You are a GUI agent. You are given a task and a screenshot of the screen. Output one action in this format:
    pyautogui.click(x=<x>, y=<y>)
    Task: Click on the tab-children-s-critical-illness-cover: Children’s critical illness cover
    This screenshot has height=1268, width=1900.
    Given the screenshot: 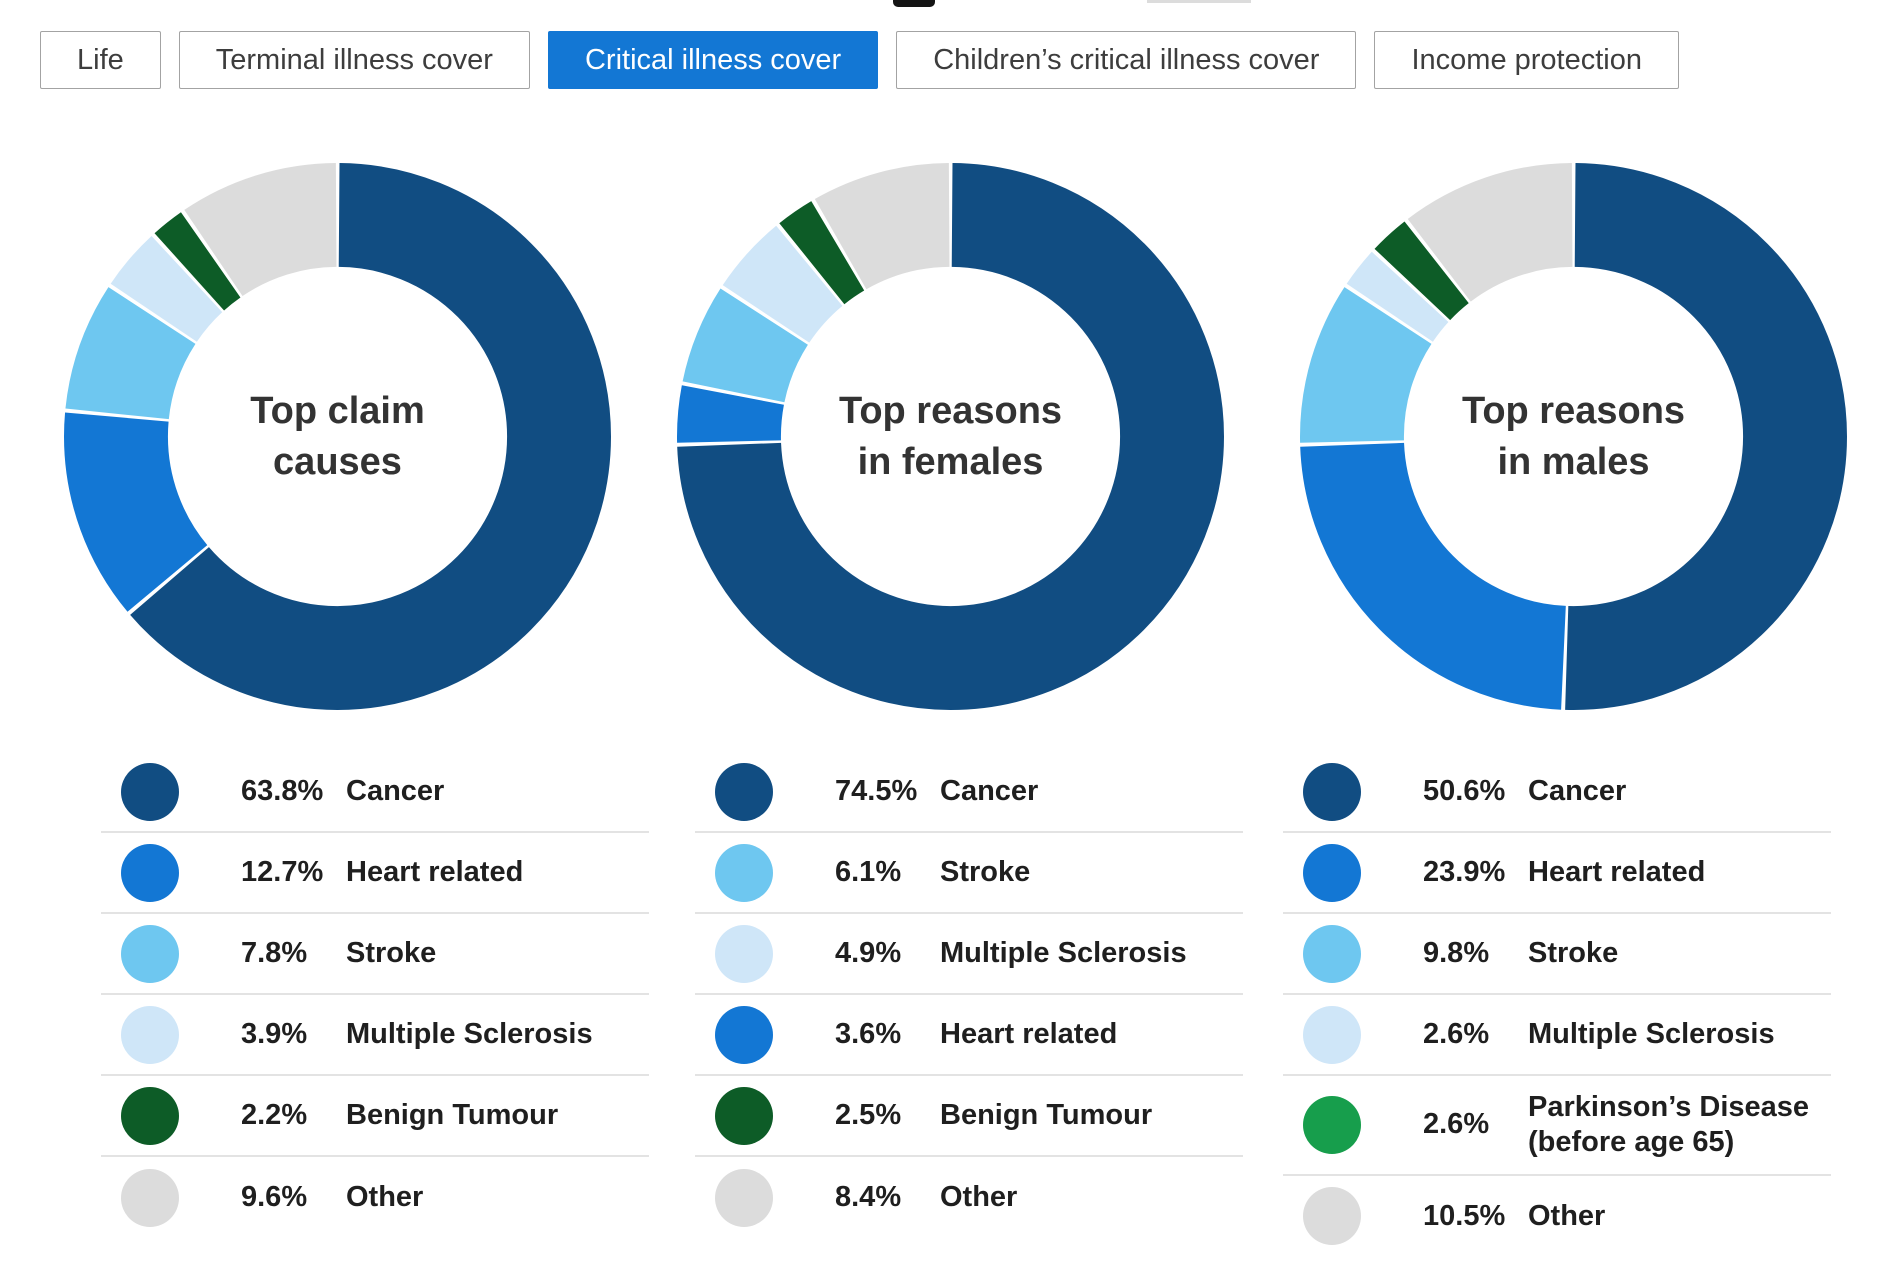 What is the action you would take?
    pyautogui.click(x=1126, y=60)
    